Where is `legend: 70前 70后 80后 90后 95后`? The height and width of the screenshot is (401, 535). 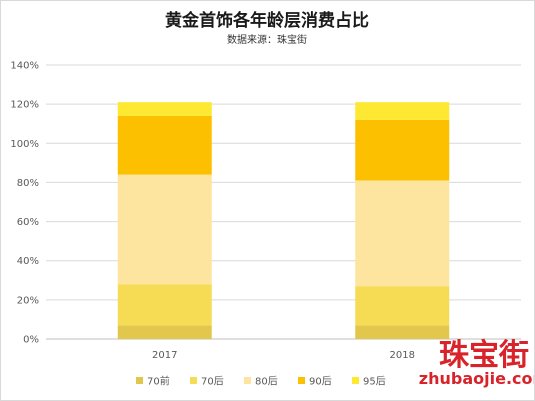 legend: 70前 70后 80后 90后 95后 is located at coordinates (261, 381).